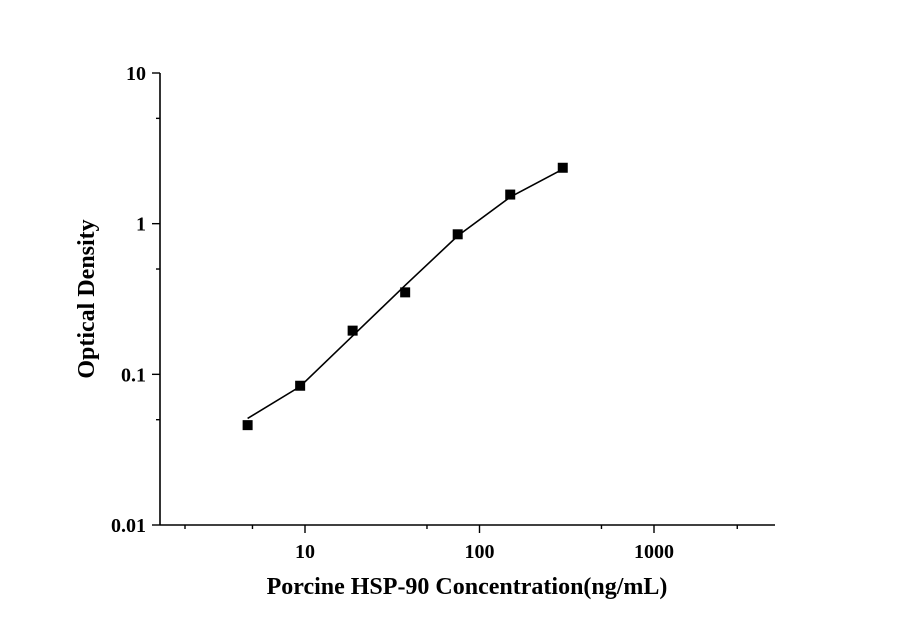 The height and width of the screenshot is (629, 900). Describe the element at coordinates (135, 300) in the screenshot. I see `y-ticks: 0.01 0.1 1 10` at that location.